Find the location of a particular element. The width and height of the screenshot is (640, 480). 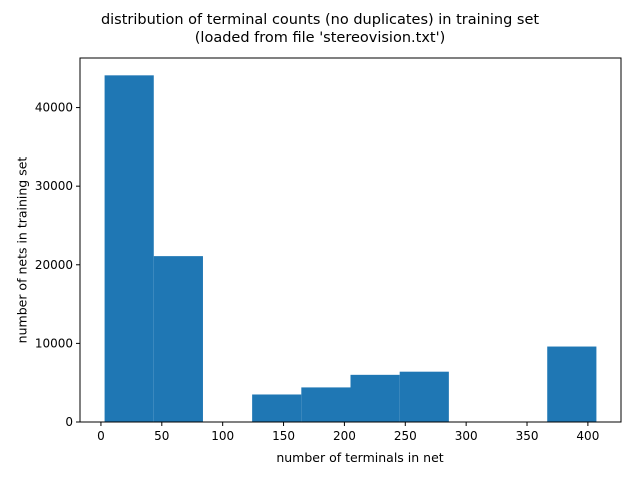

x-tick-label: 50 is located at coordinates (161, 436).